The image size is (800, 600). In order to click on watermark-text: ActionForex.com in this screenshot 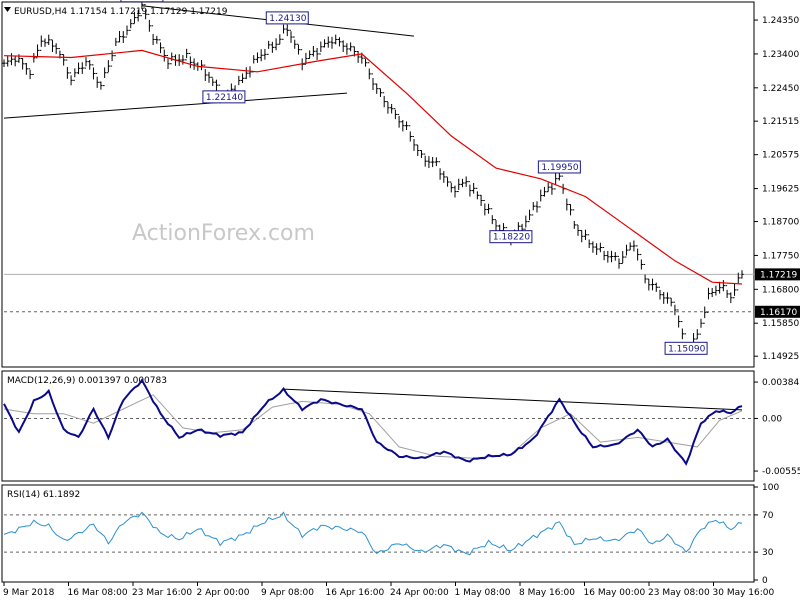, I will do `click(223, 233)`.